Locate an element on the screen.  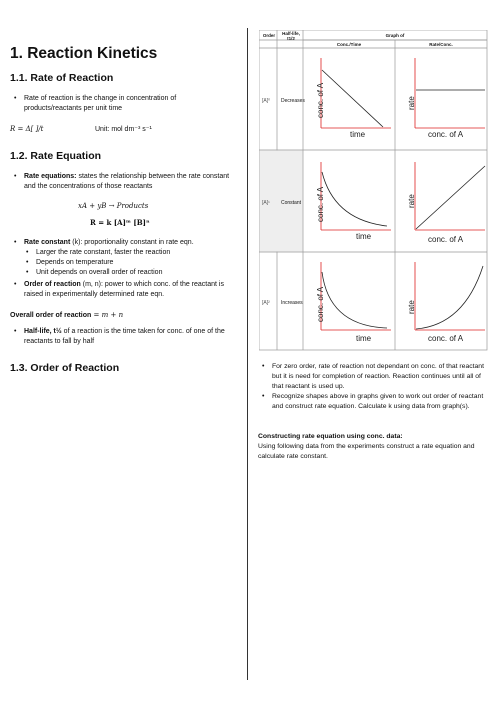
section-heading-equation: 1.2. Rate Equation is located at coordinates (56, 156).